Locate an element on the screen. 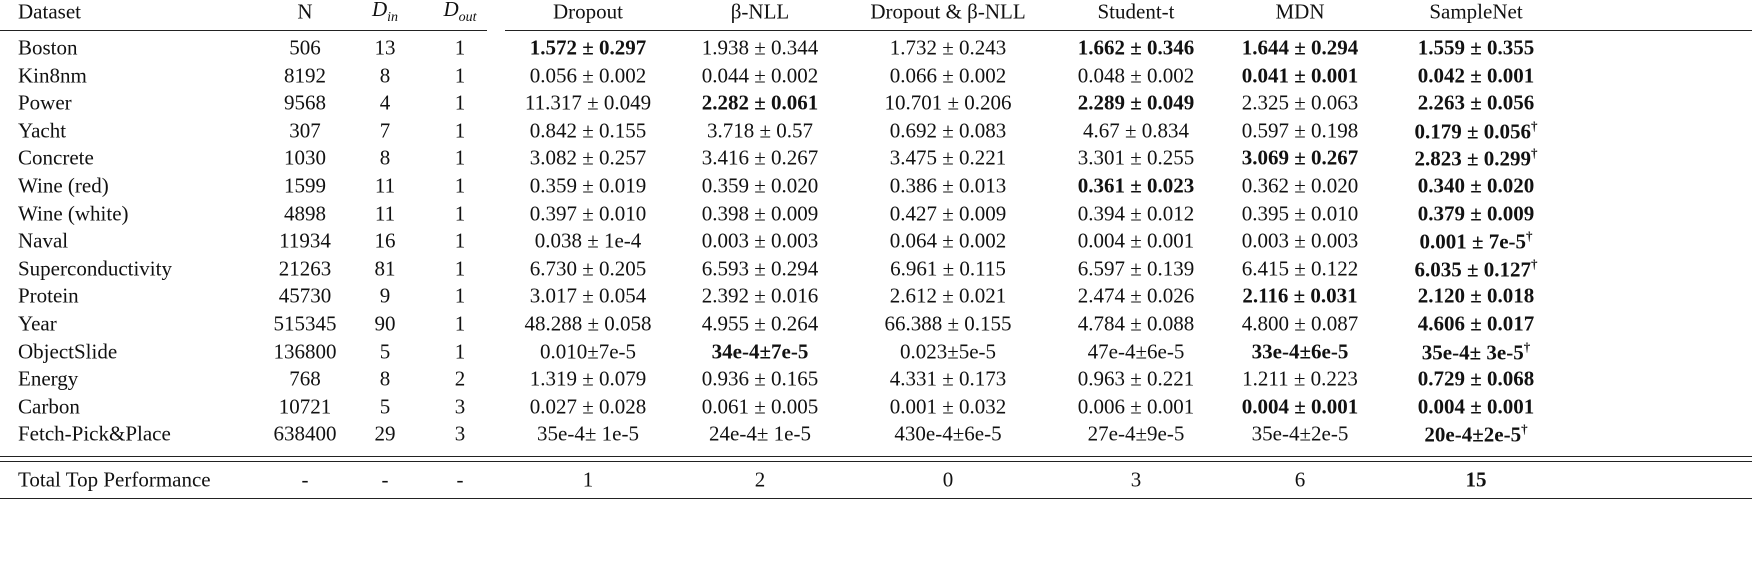 This screenshot has height=561, width=1752. column-header: SampleNet is located at coordinates (1476, 12).